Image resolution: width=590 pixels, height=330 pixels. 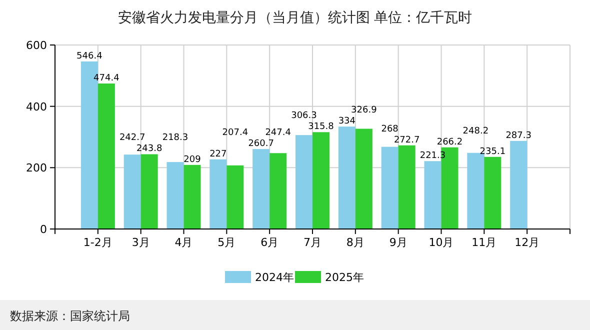 I want to click on y-tick-label: 400, so click(x=36, y=107).